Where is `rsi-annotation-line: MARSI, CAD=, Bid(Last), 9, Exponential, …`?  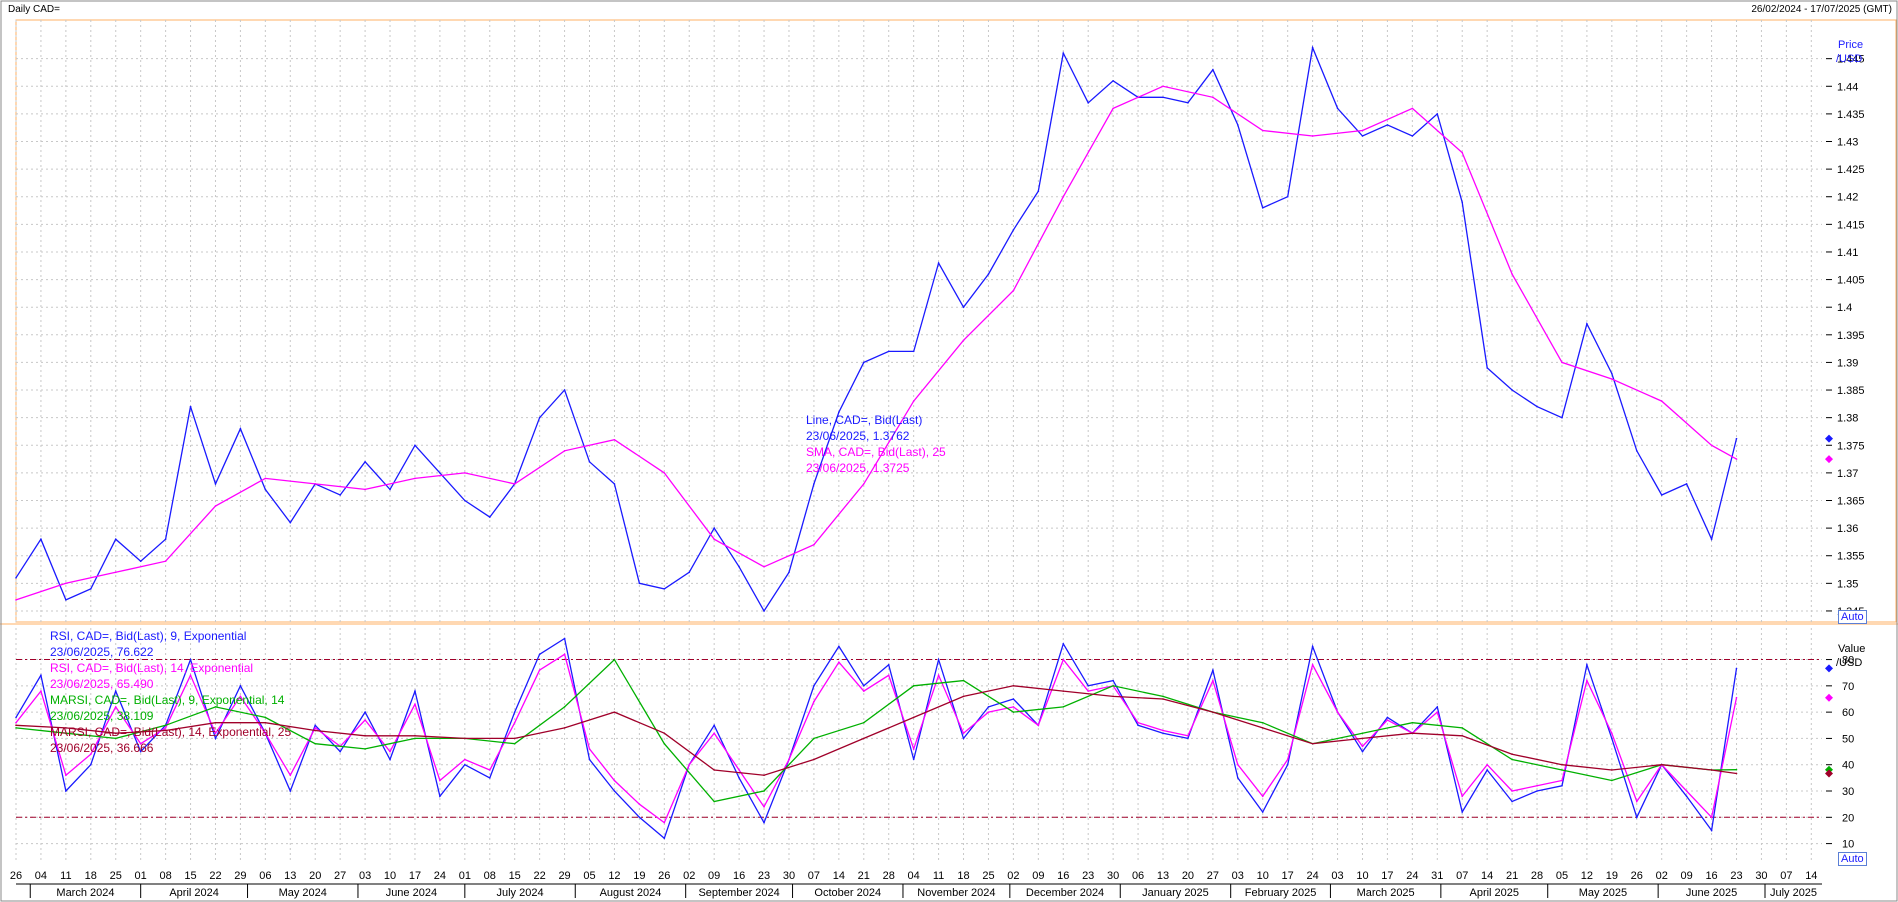
rsi-annotation-line: MARSI, CAD=, Bid(Last), 9, Exponential, … is located at coordinates (167, 700).